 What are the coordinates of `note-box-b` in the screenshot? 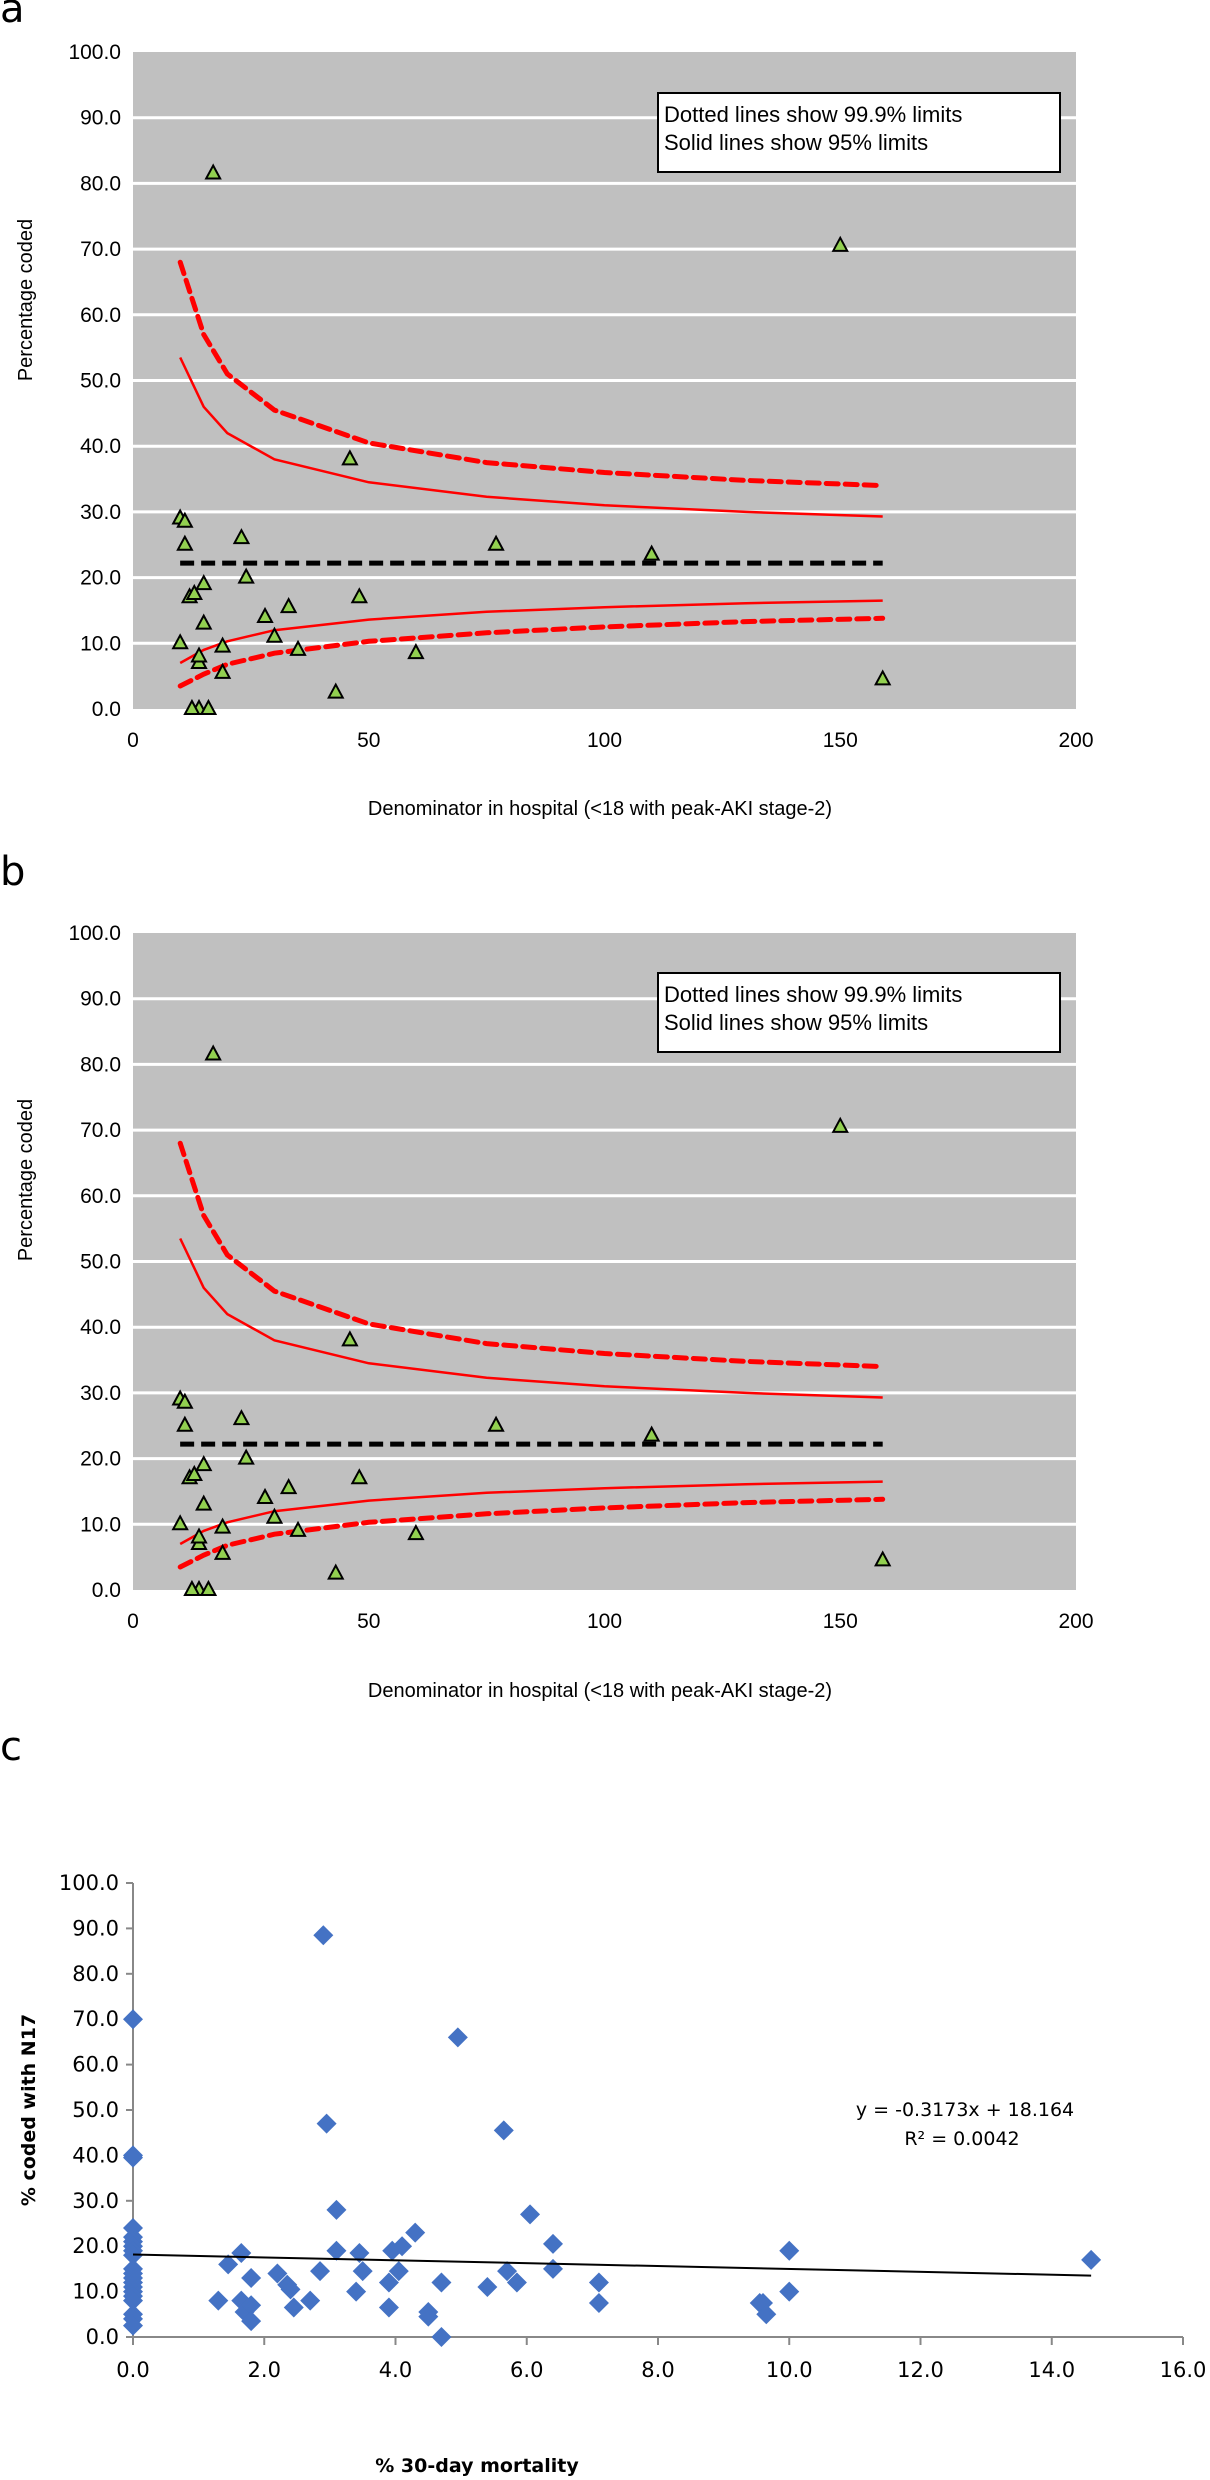 It's located at (859, 1012).